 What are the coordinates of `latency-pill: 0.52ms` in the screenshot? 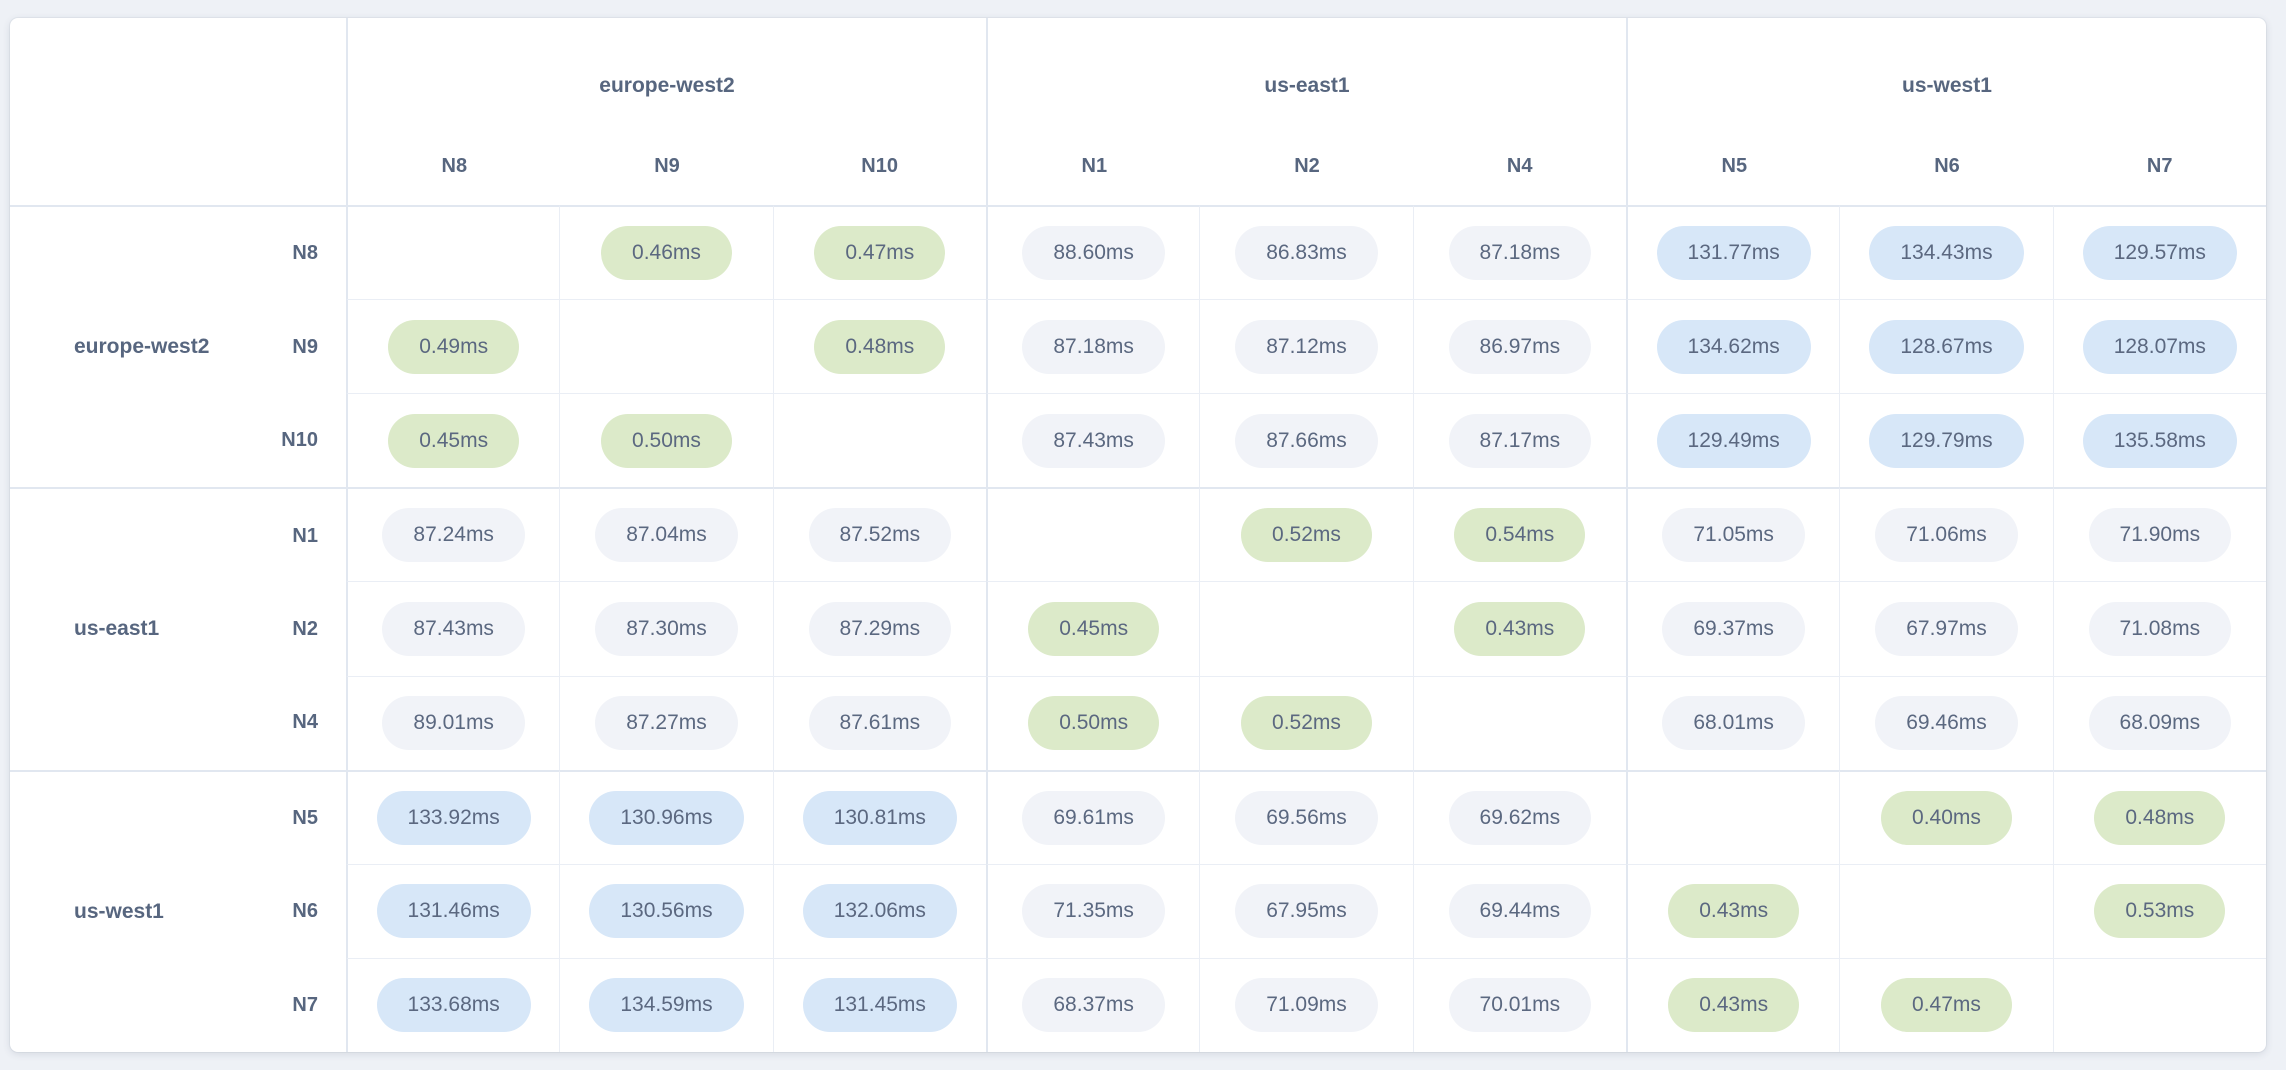 It's located at (1306, 535).